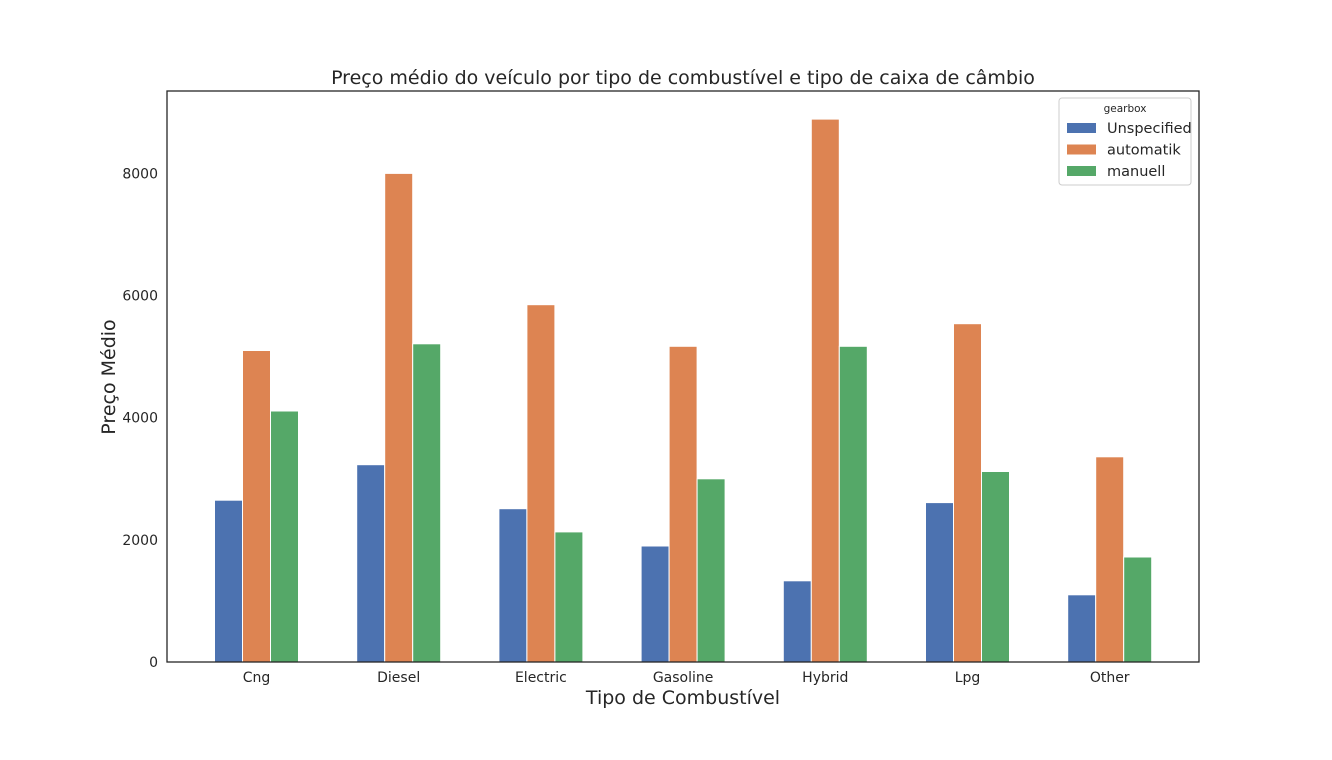 The height and width of the screenshot is (760, 1332). Describe the element at coordinates (109, 376) in the screenshot. I see `y-axis-label: Preço Médio` at that location.